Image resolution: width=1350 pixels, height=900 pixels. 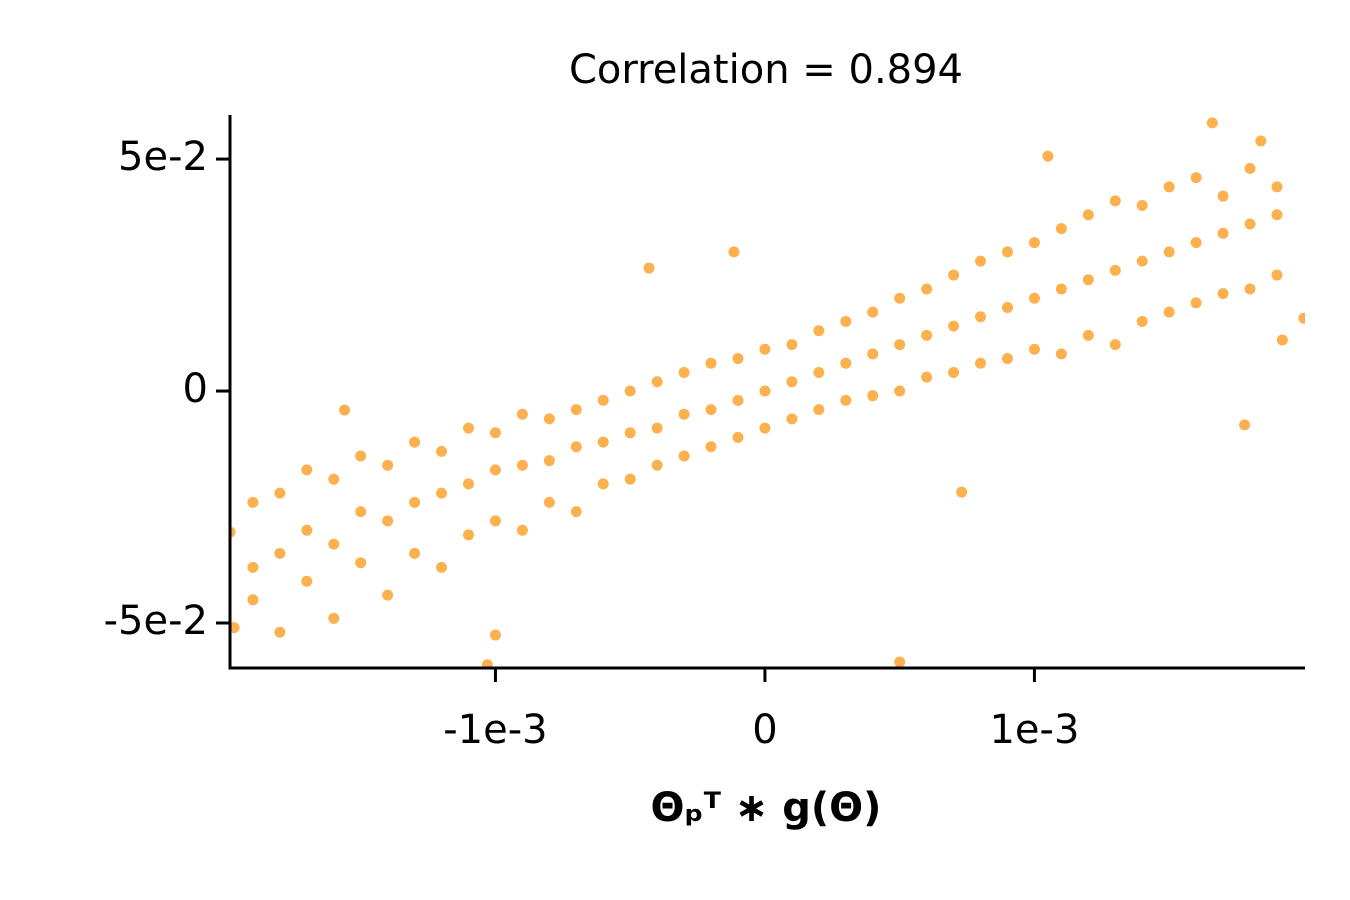 I want to click on x-axis-label: Θₚᵀ ∗ g(Θ), so click(x=766, y=808).